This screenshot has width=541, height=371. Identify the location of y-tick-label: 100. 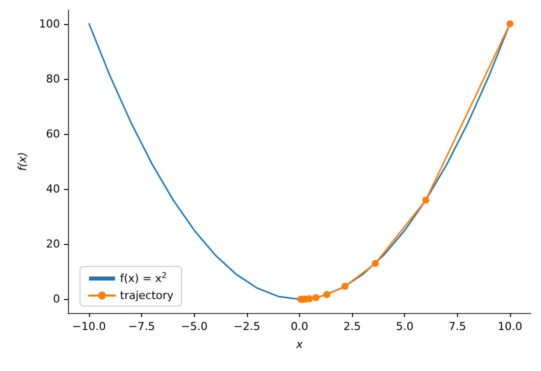
(49, 23).